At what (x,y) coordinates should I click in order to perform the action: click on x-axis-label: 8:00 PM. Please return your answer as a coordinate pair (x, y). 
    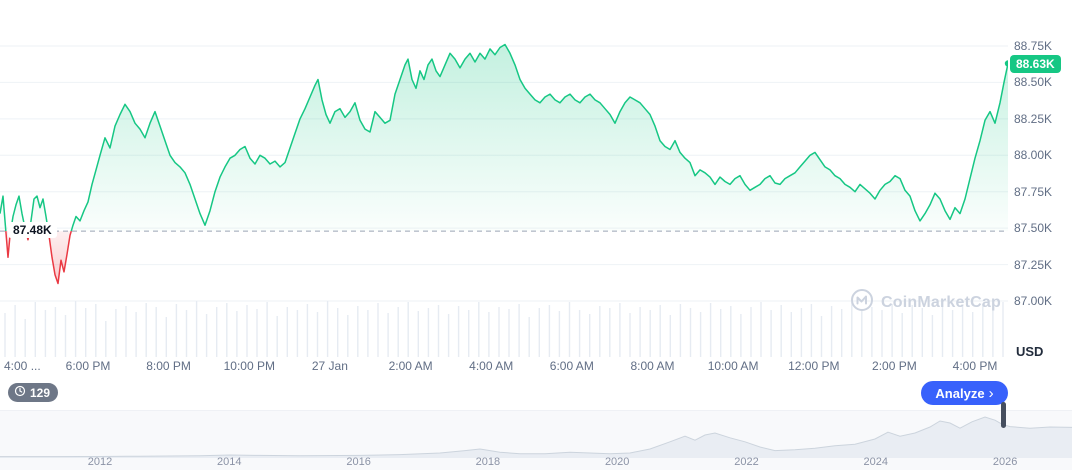
    Looking at the image, I should click on (168, 366).